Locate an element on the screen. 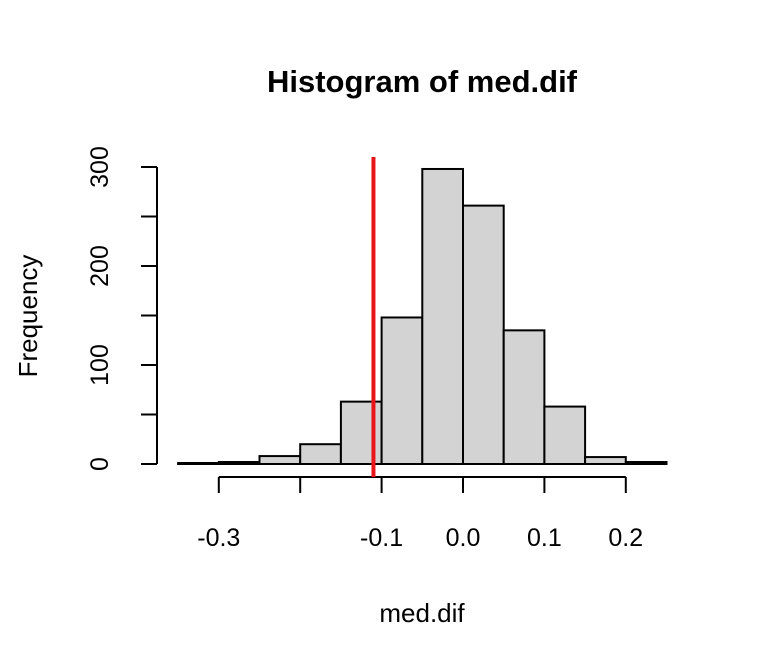  x-tick-label: -0.1 is located at coordinates (381, 538).